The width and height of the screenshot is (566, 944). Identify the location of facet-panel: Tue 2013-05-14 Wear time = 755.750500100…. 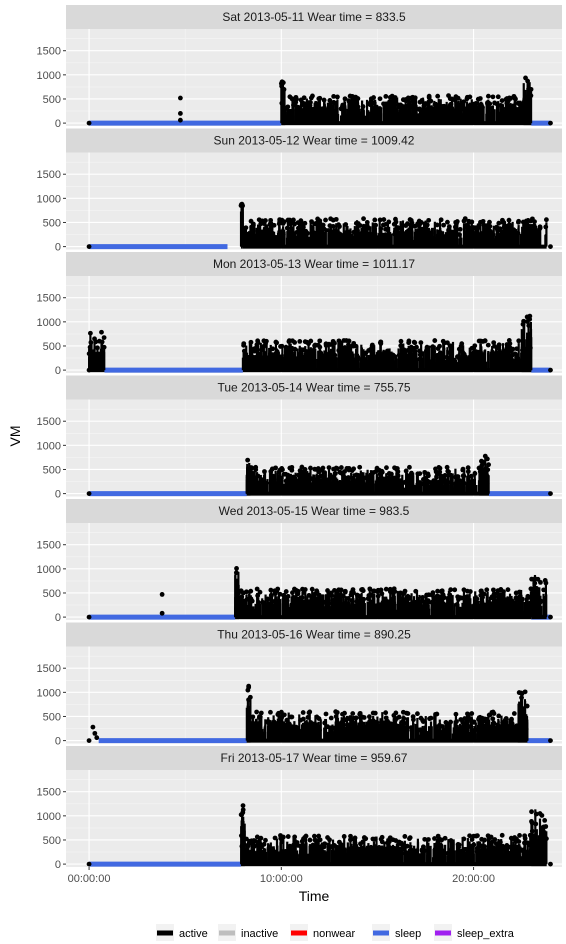
(299, 438).